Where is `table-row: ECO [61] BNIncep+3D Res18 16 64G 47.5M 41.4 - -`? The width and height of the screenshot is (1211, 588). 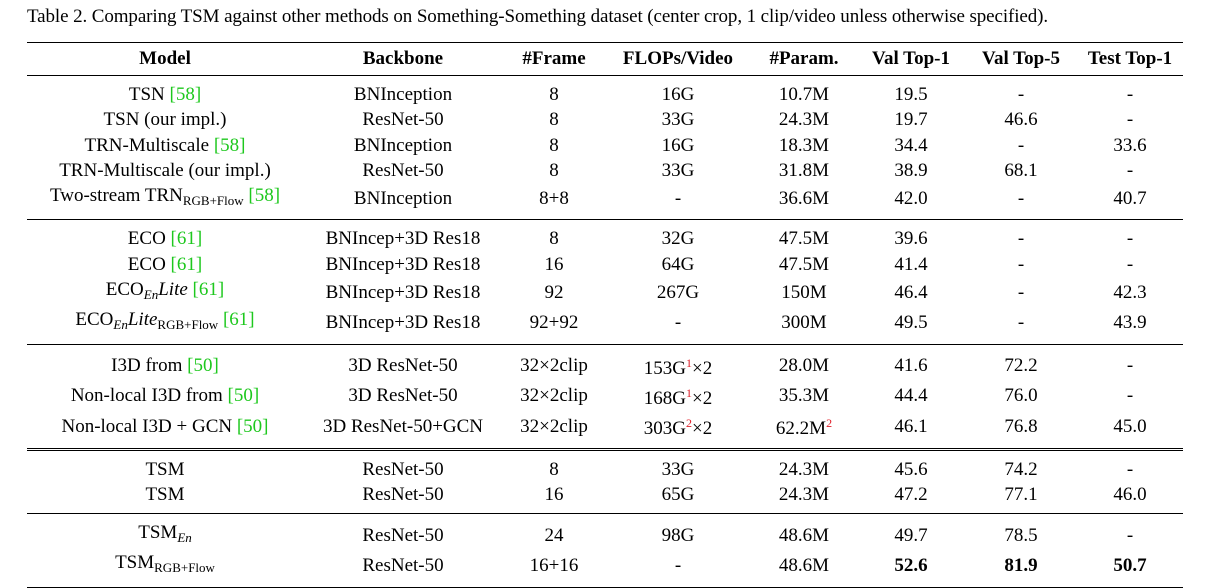 table-row: ECO [61] BNIncep+3D Res18 16 64G 47.5M 41.4 - - is located at coordinates (605, 264).